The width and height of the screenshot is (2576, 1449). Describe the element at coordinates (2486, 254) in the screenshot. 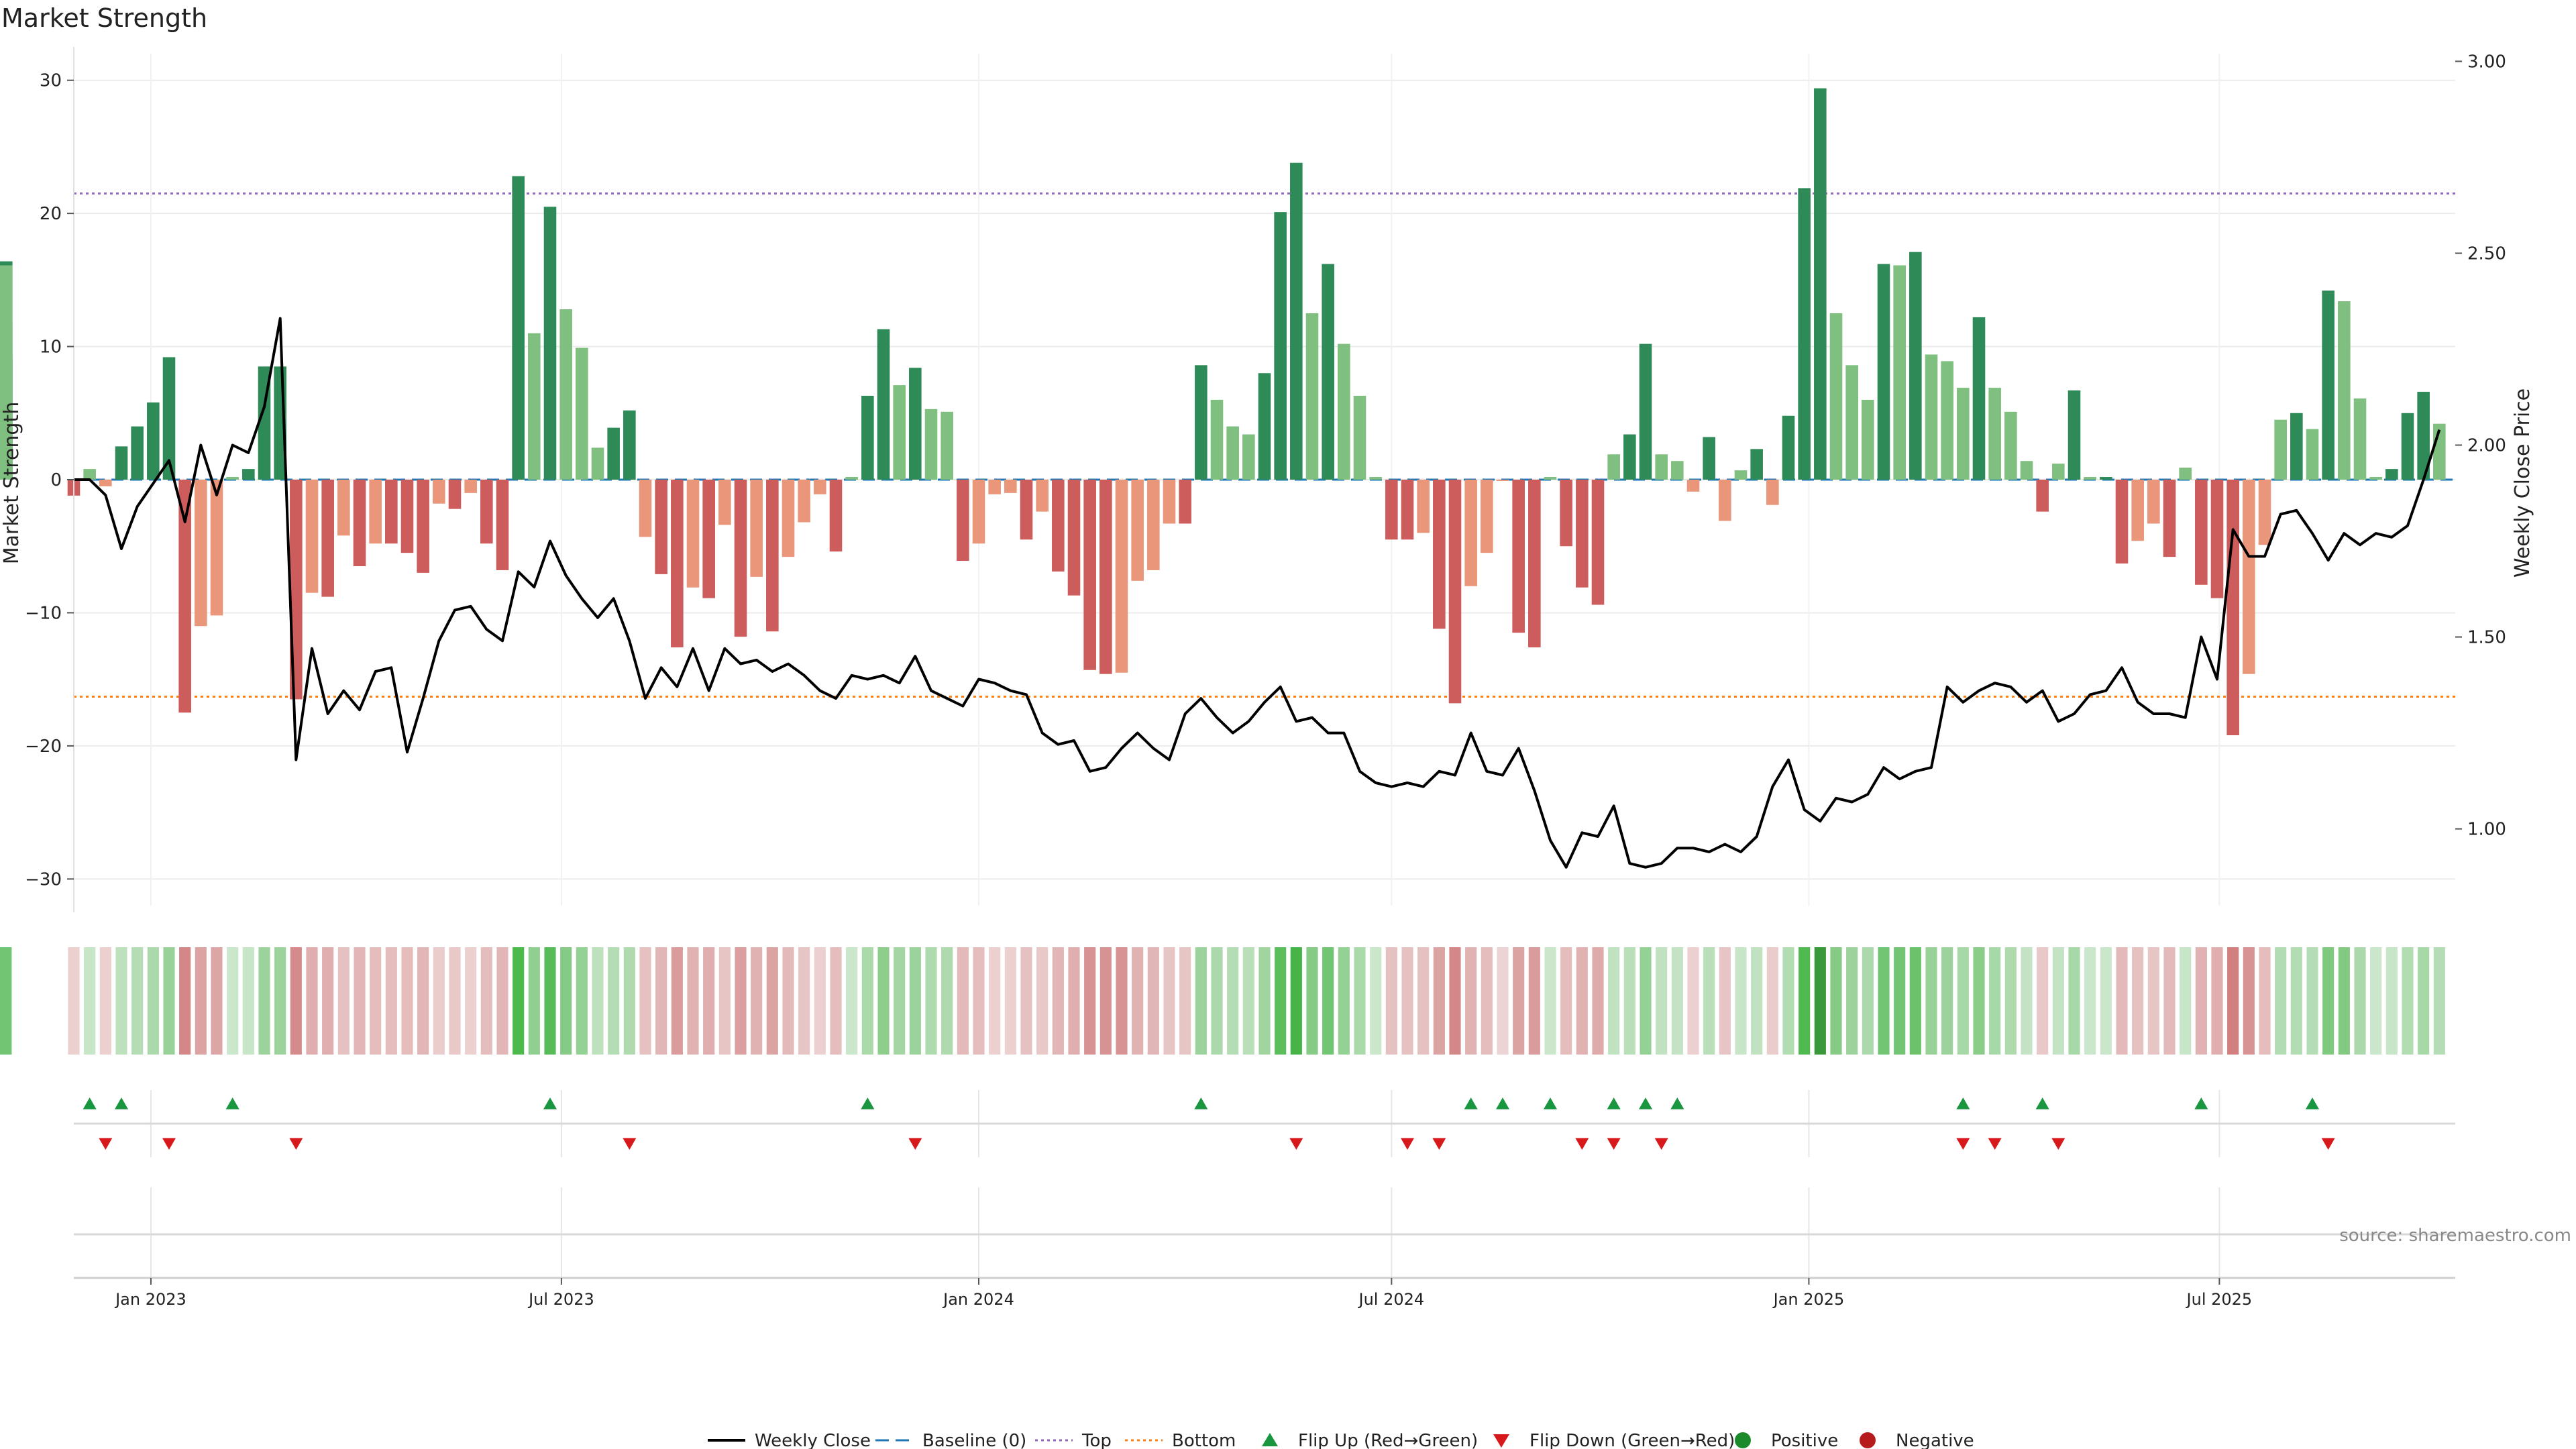

I see `right-tick-label: 2.50` at that location.